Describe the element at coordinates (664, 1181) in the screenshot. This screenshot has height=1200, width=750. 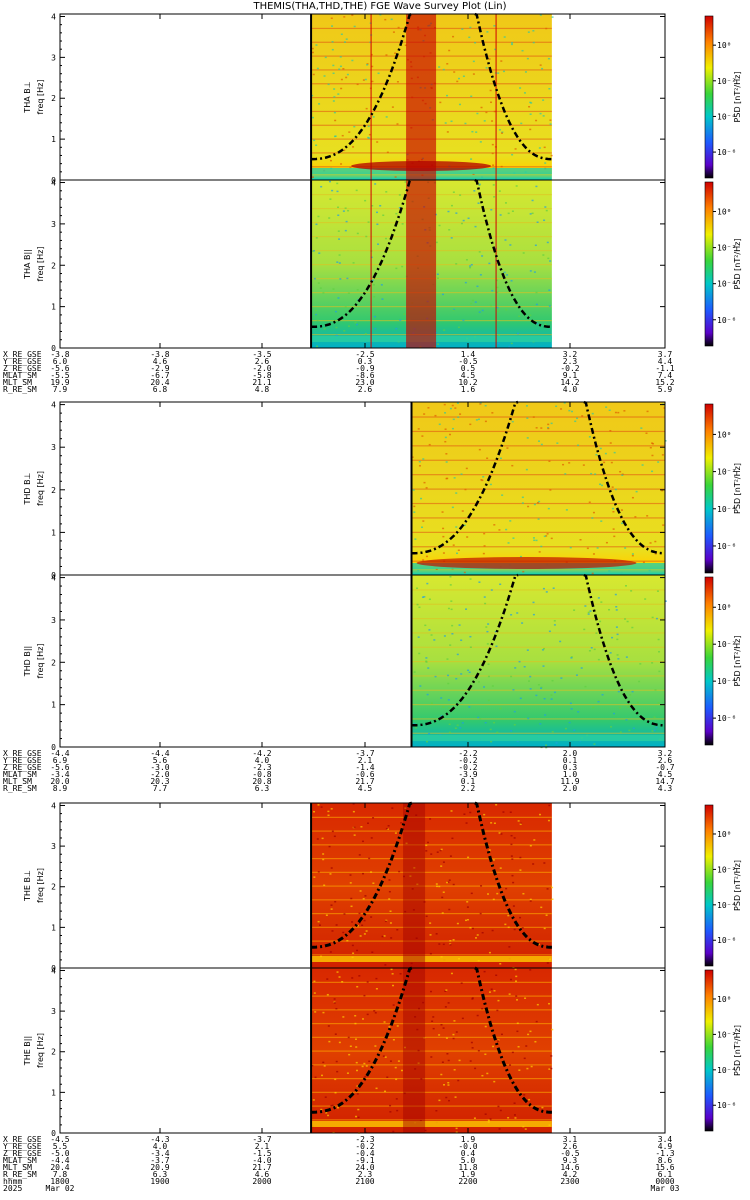
I see `ephemeris-value: 0000` at that location.